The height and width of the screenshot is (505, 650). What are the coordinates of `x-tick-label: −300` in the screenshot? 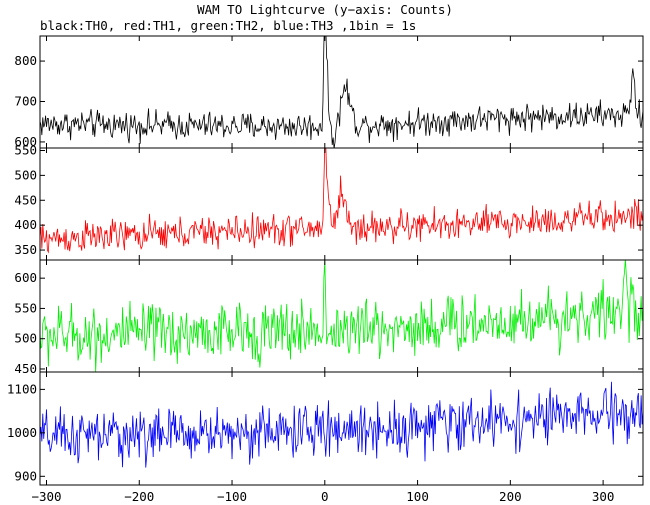 It's located at (46, 496).